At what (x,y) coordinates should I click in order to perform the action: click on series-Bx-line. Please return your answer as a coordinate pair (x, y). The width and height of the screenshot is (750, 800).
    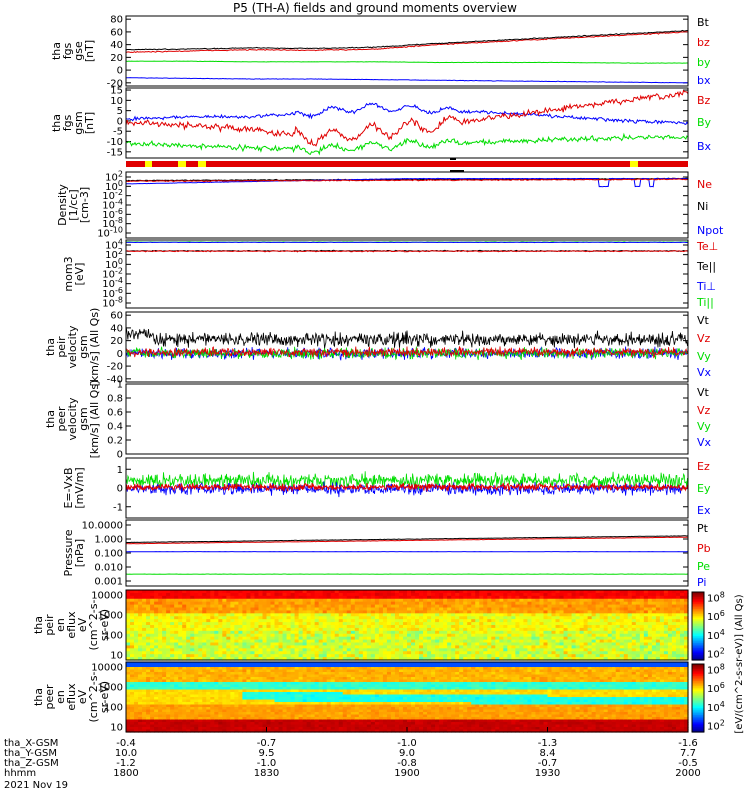
    Looking at the image, I should click on (407, 113).